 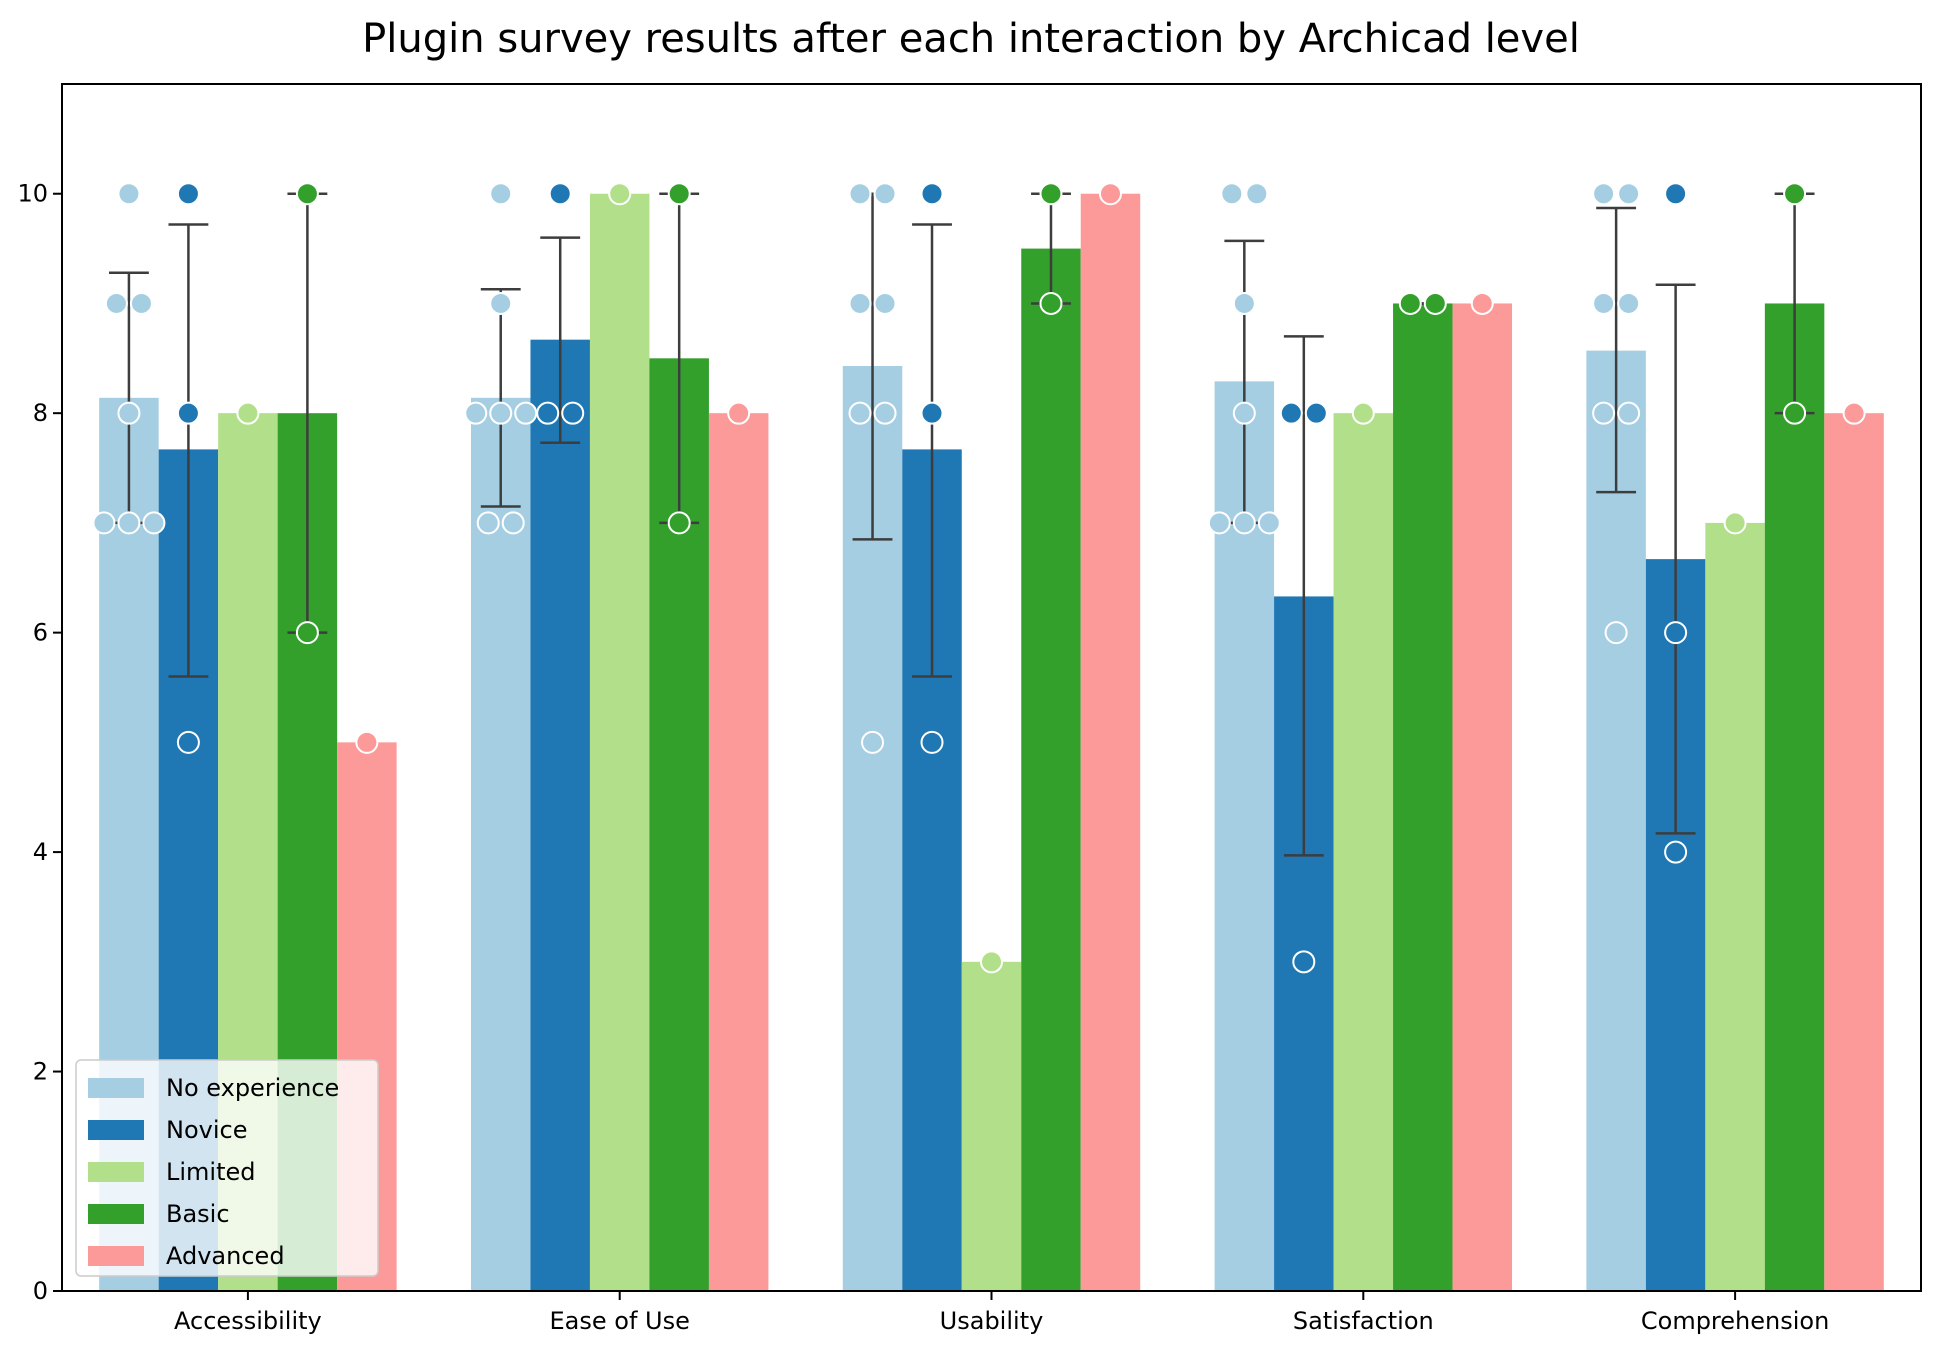 I want to click on x-tick-label: Satisfaction, so click(x=1363, y=1321).